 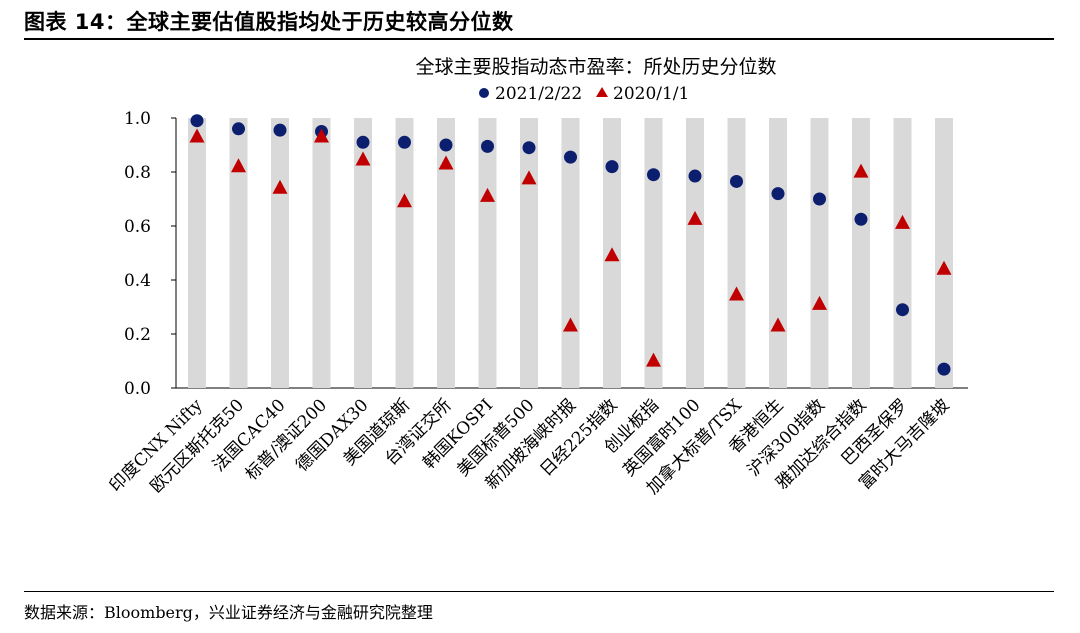 I want to click on legend-marker-circle, so click(x=484, y=93).